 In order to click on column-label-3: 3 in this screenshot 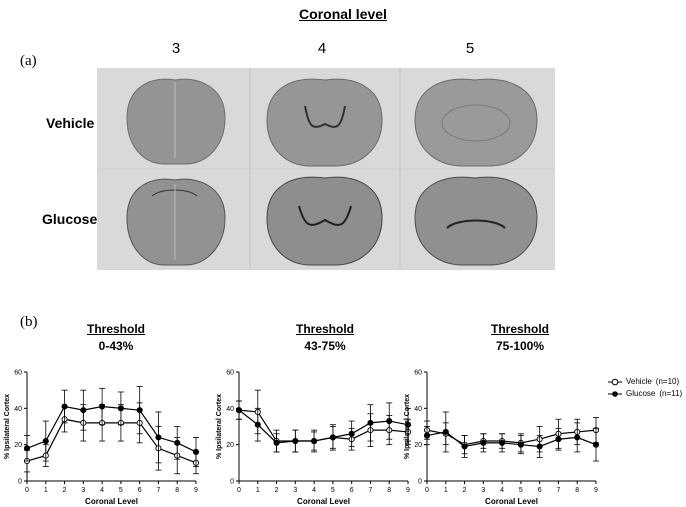, I will do `click(176, 48)`.